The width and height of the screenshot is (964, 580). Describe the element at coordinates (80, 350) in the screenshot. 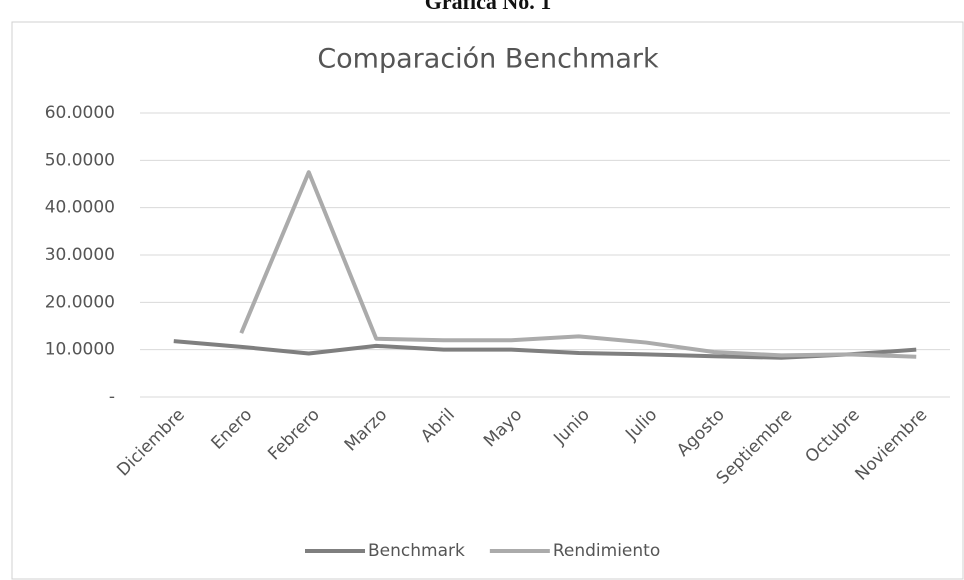

I see `y-tick-label: 10.0000` at that location.